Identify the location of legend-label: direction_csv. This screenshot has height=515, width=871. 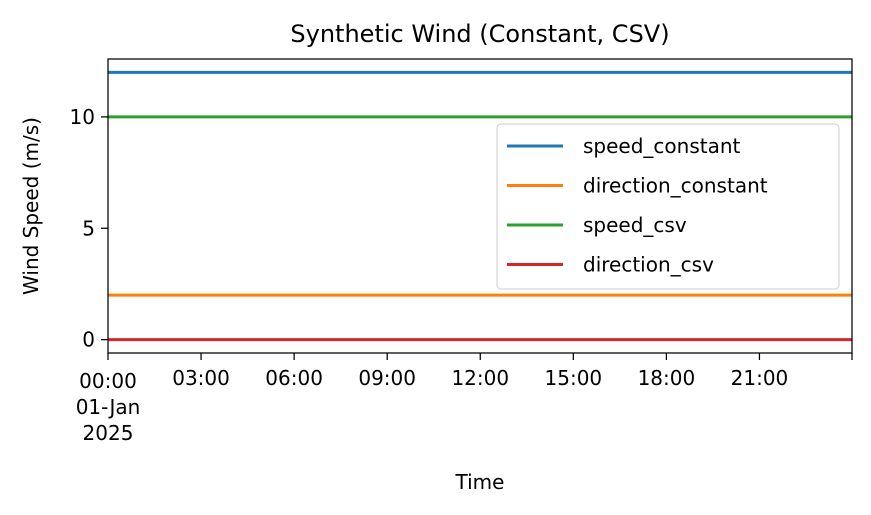
(648, 265).